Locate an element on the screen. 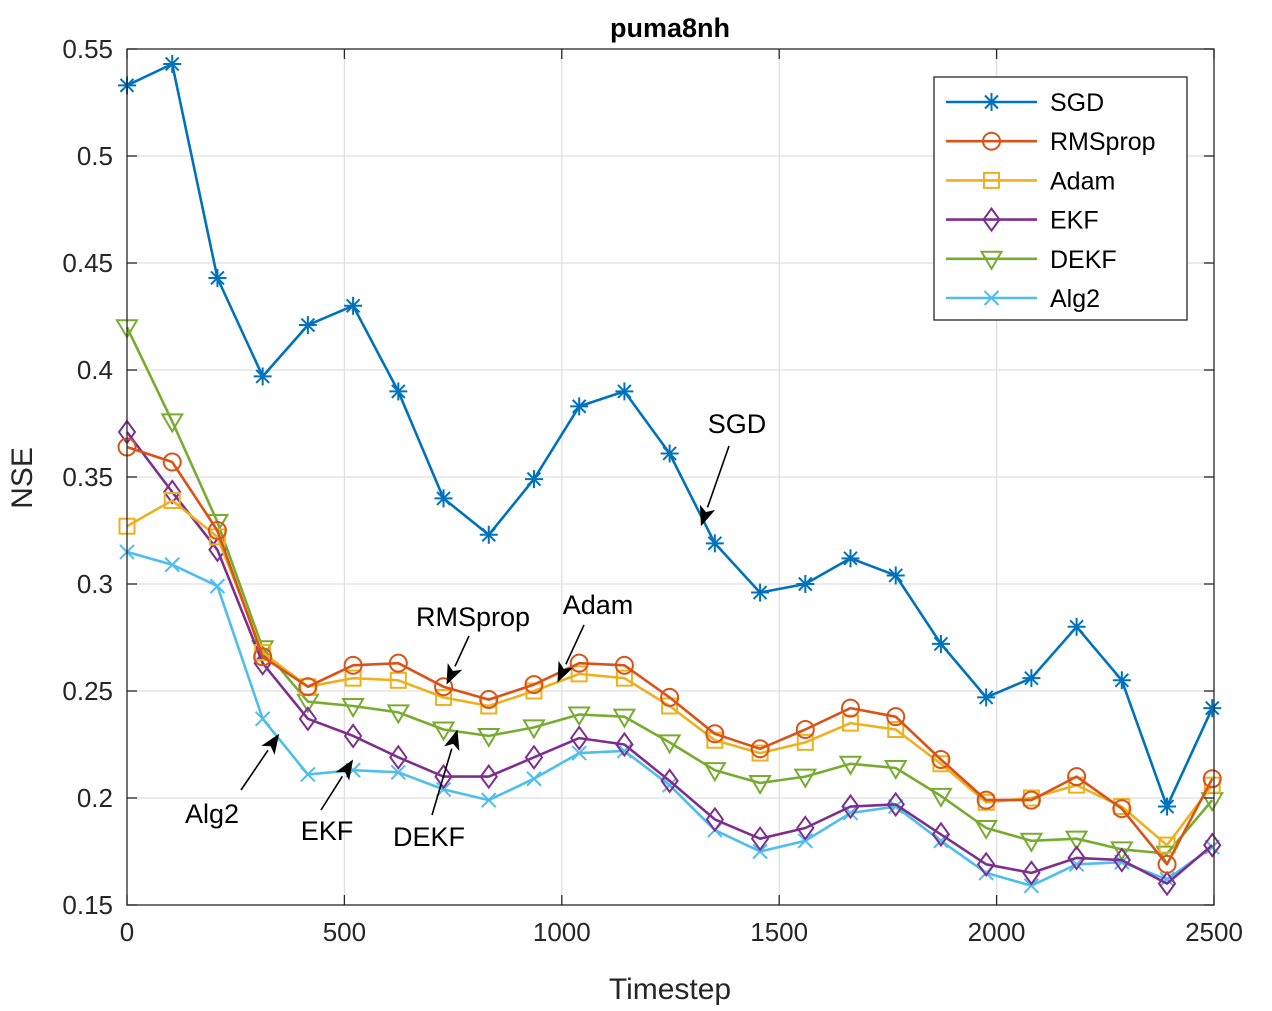 This screenshot has height=1011, width=1272. legend-entry-sgd: SGD is located at coordinates (1025, 103).